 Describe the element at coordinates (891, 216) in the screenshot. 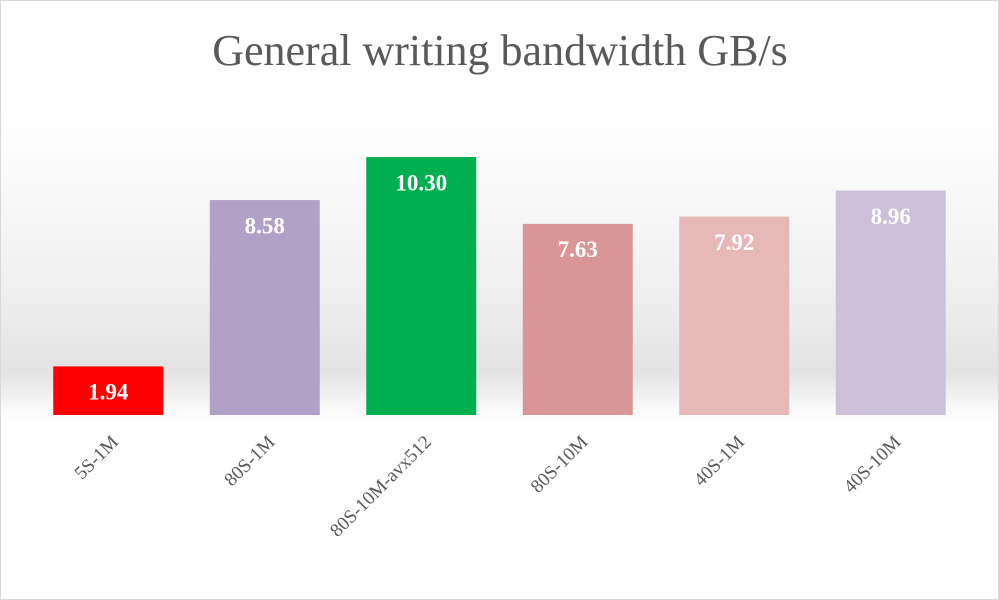

I see `value-label: 8.96` at that location.